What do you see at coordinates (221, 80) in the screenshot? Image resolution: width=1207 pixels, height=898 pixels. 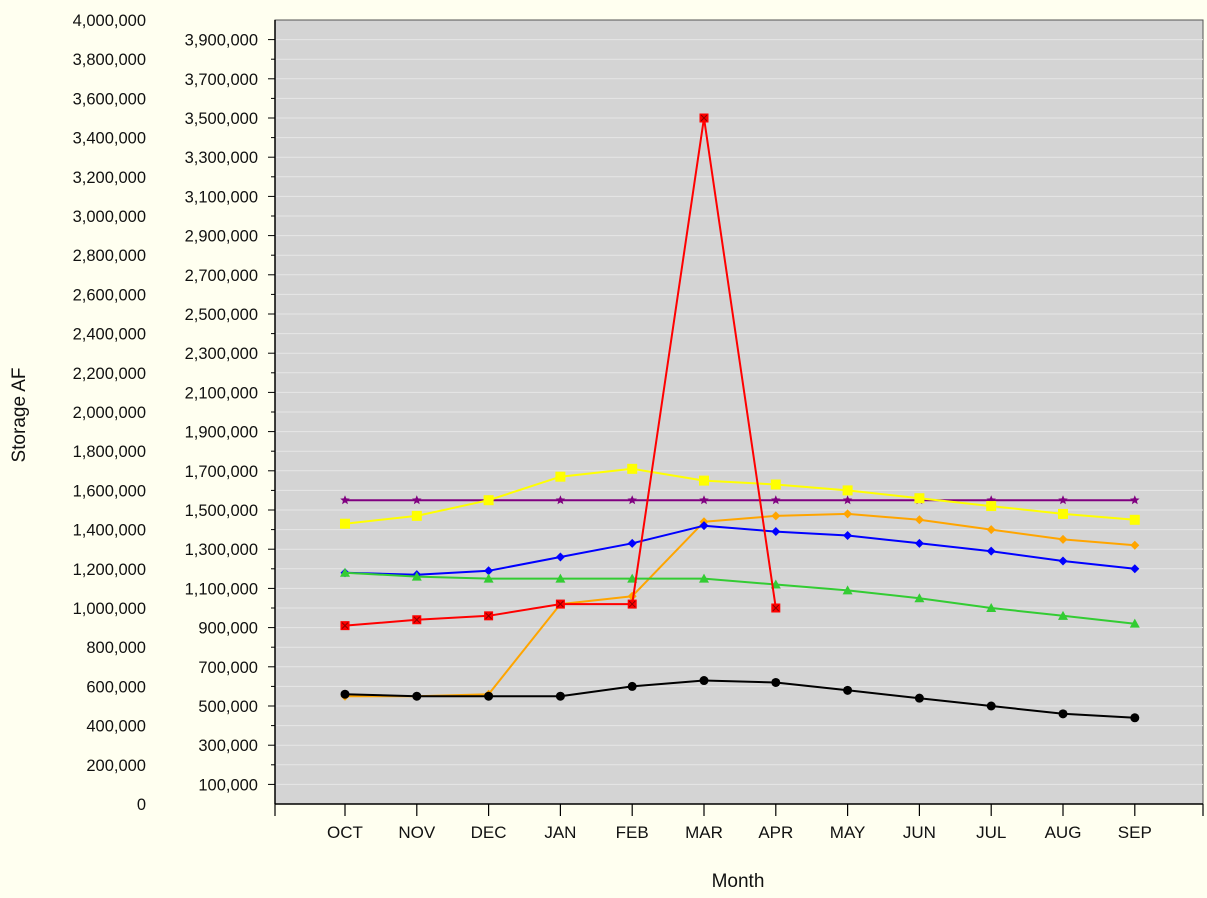 I see `right-y-tick-label: 3,700,000` at bounding box center [221, 80].